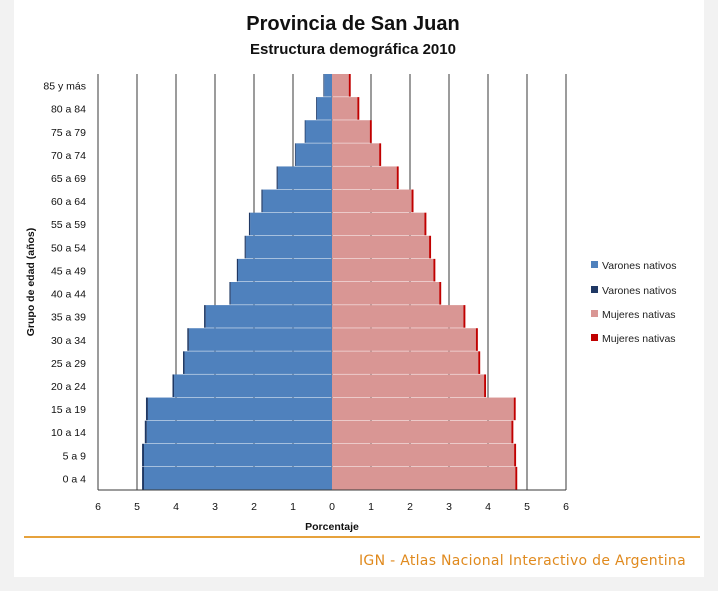 This screenshot has height=591, width=718. Describe the element at coordinates (68, 410) in the screenshot. I see `y-tick-label: 15 a 19` at that location.